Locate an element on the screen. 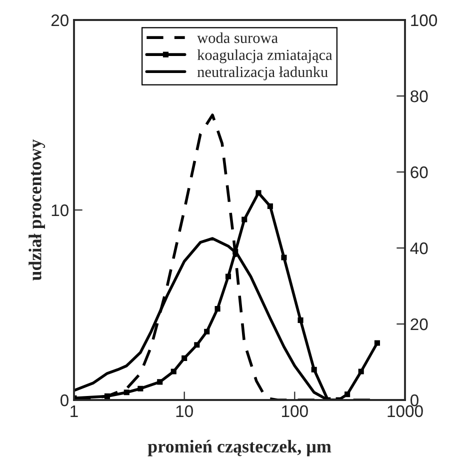 This screenshot has width=463, height=476. x-tick-label: 100 is located at coordinates (295, 411).